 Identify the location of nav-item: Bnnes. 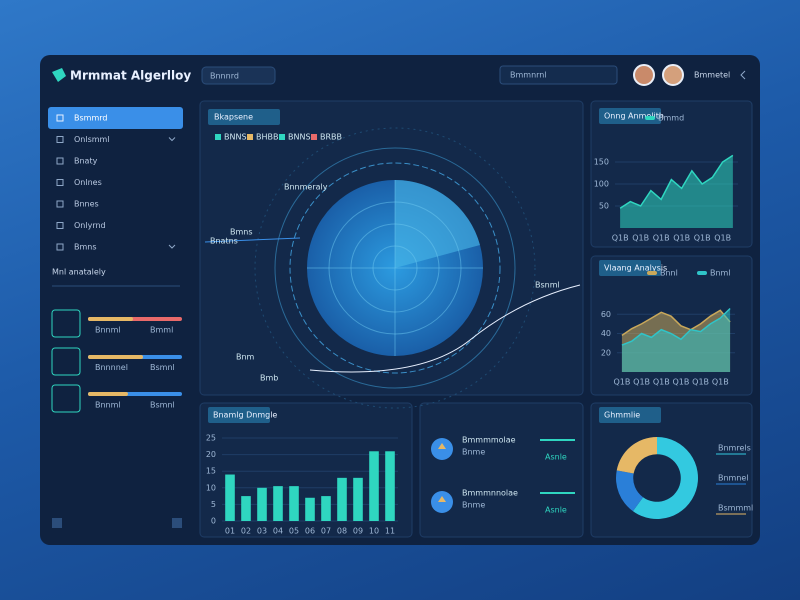
(86, 204).